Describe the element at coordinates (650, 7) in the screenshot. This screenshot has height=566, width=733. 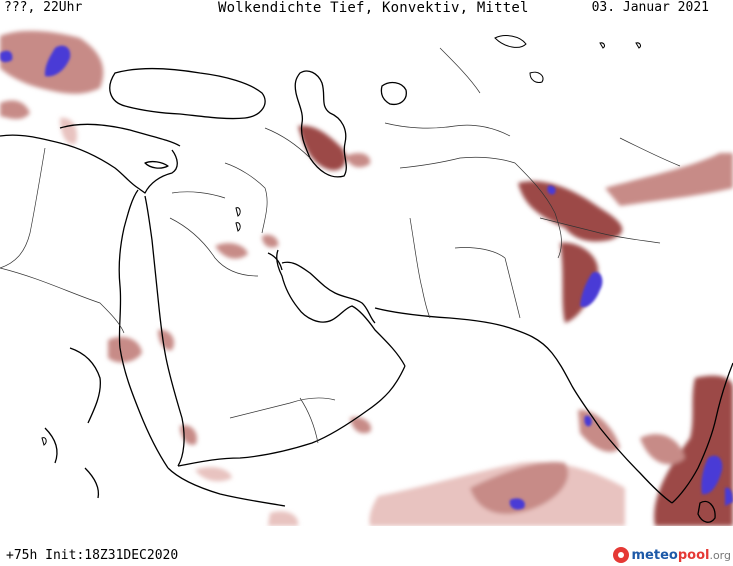
I see `valid-date: 03. Januar 2021` at that location.